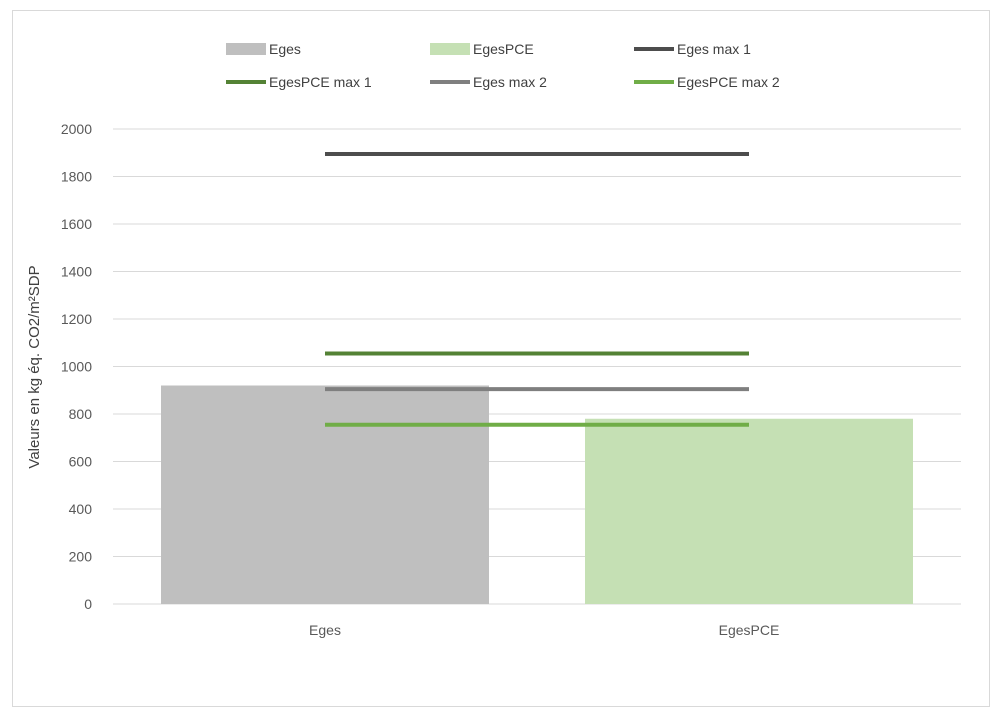  Describe the element at coordinates (81, 414) in the screenshot. I see `y-tick-label-800: 800` at that location.